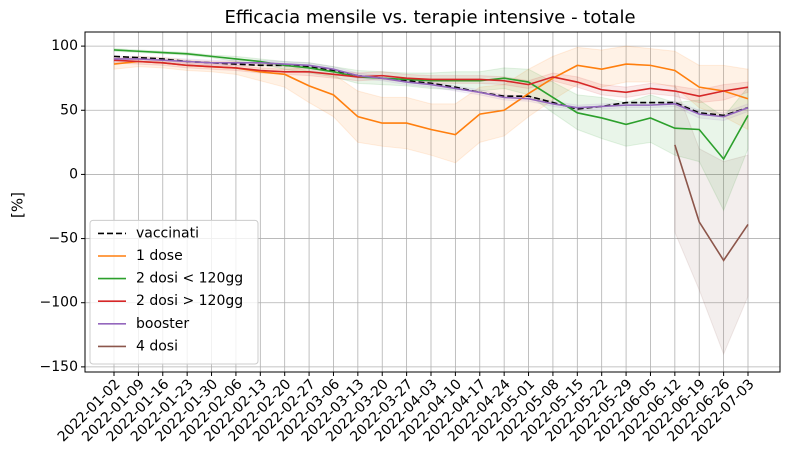 The height and width of the screenshot is (465, 788). I want to click on y-tick-label: 0, so click(73, 174).